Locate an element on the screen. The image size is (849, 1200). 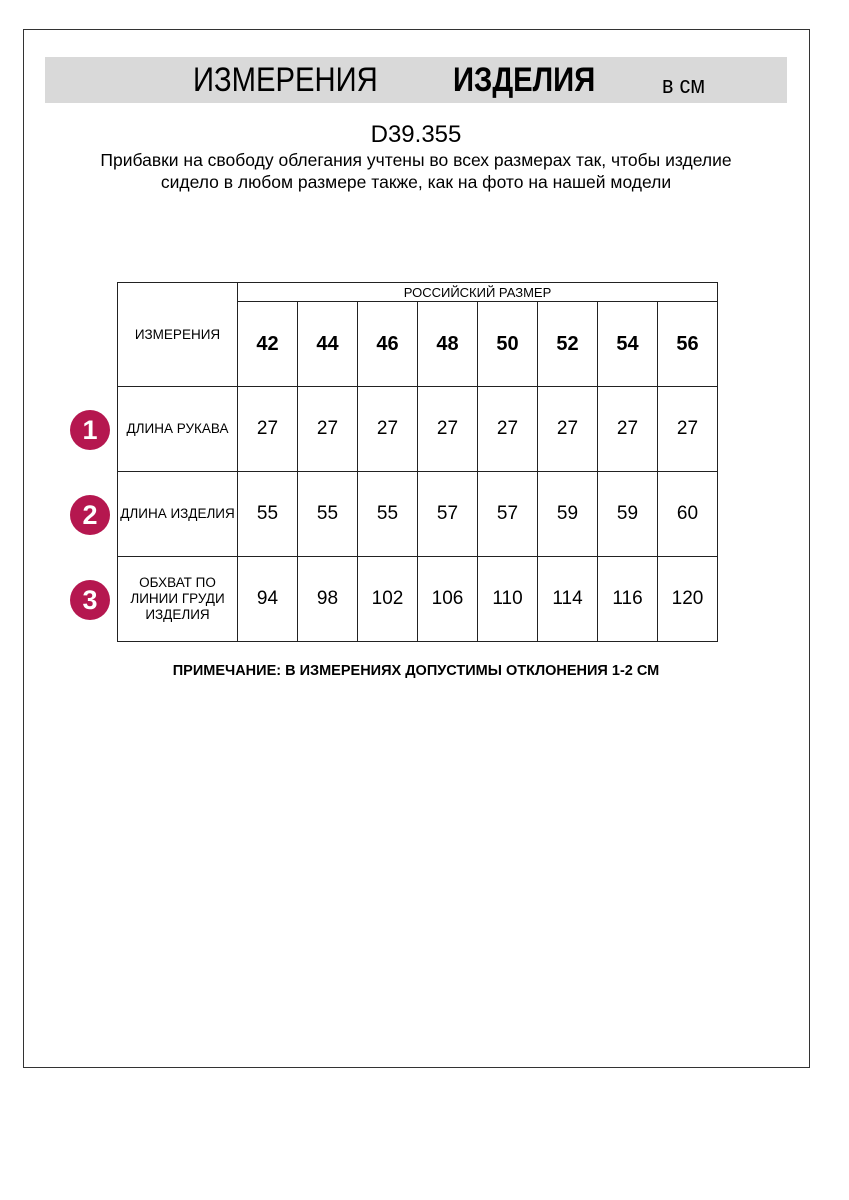
measurement-value: 114 is located at coordinates (567, 599).